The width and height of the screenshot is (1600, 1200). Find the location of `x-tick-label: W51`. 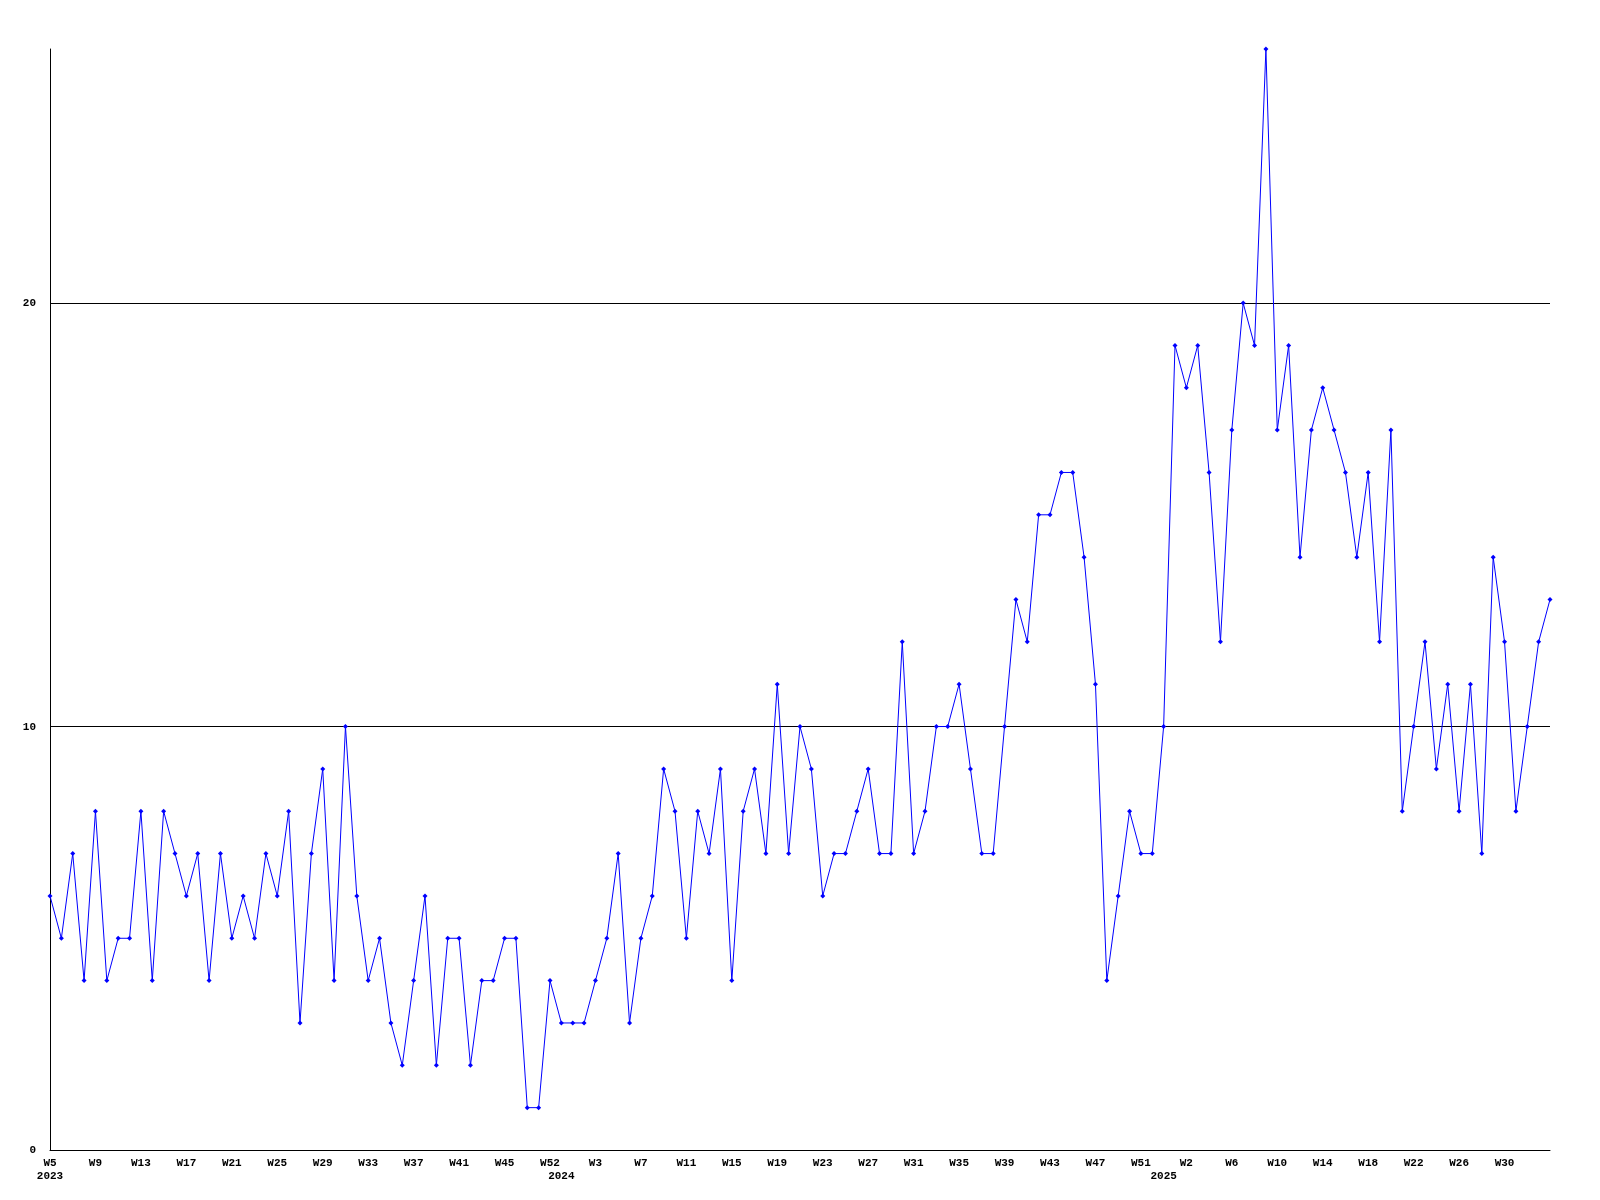

x-tick-label: W51 is located at coordinates (1141, 1162).